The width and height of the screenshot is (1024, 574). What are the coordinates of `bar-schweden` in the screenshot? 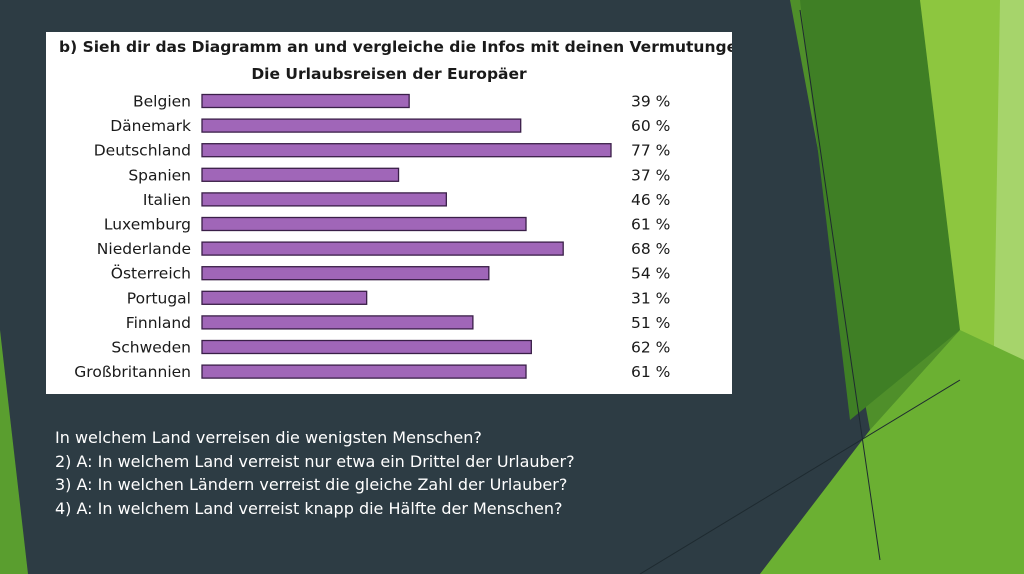 It's located at (366, 347).